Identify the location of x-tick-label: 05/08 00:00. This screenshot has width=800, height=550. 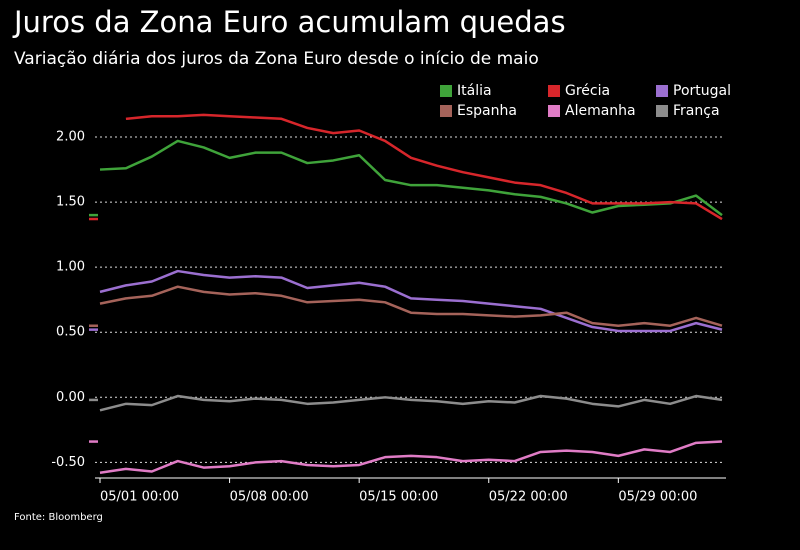
(269, 497).